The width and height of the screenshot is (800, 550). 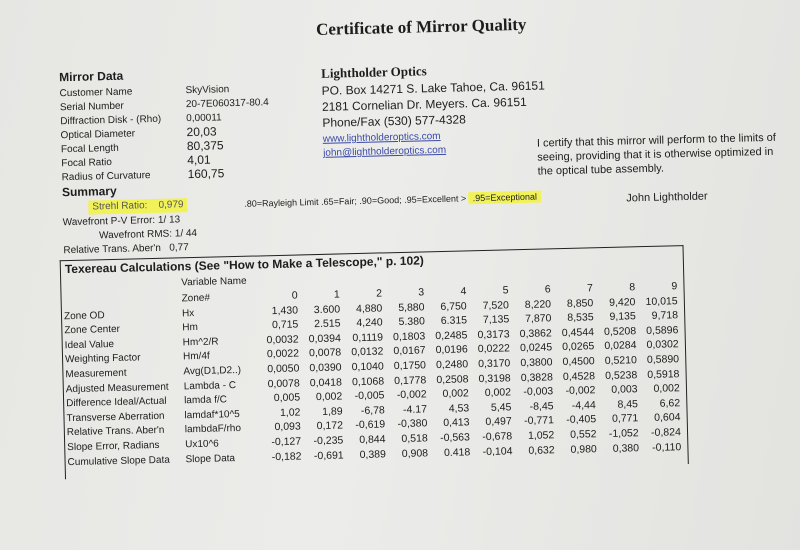 I want to click on table-cell: 6,750, so click(x=453, y=306).